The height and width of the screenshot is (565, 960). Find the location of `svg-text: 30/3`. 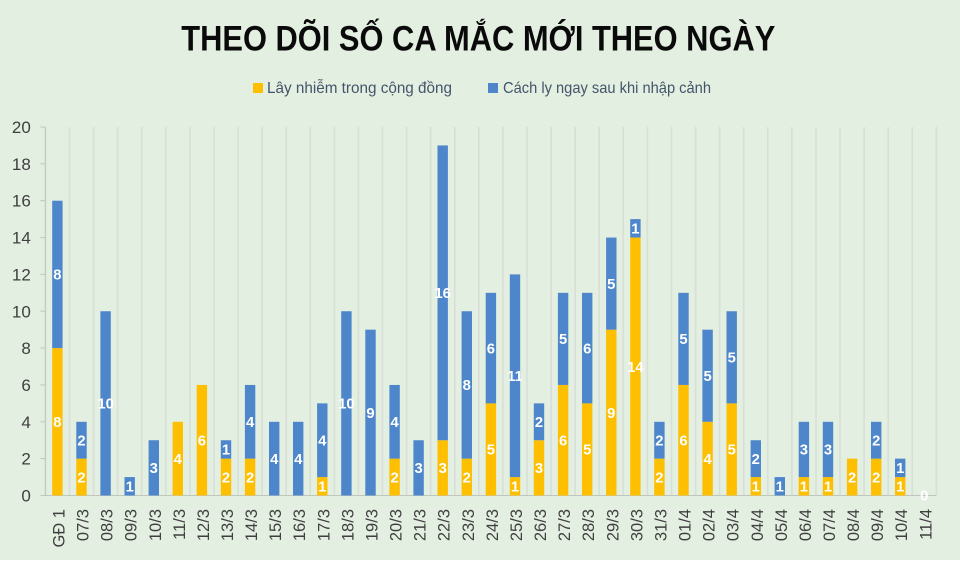

svg-text: 30/3 is located at coordinates (637, 525).